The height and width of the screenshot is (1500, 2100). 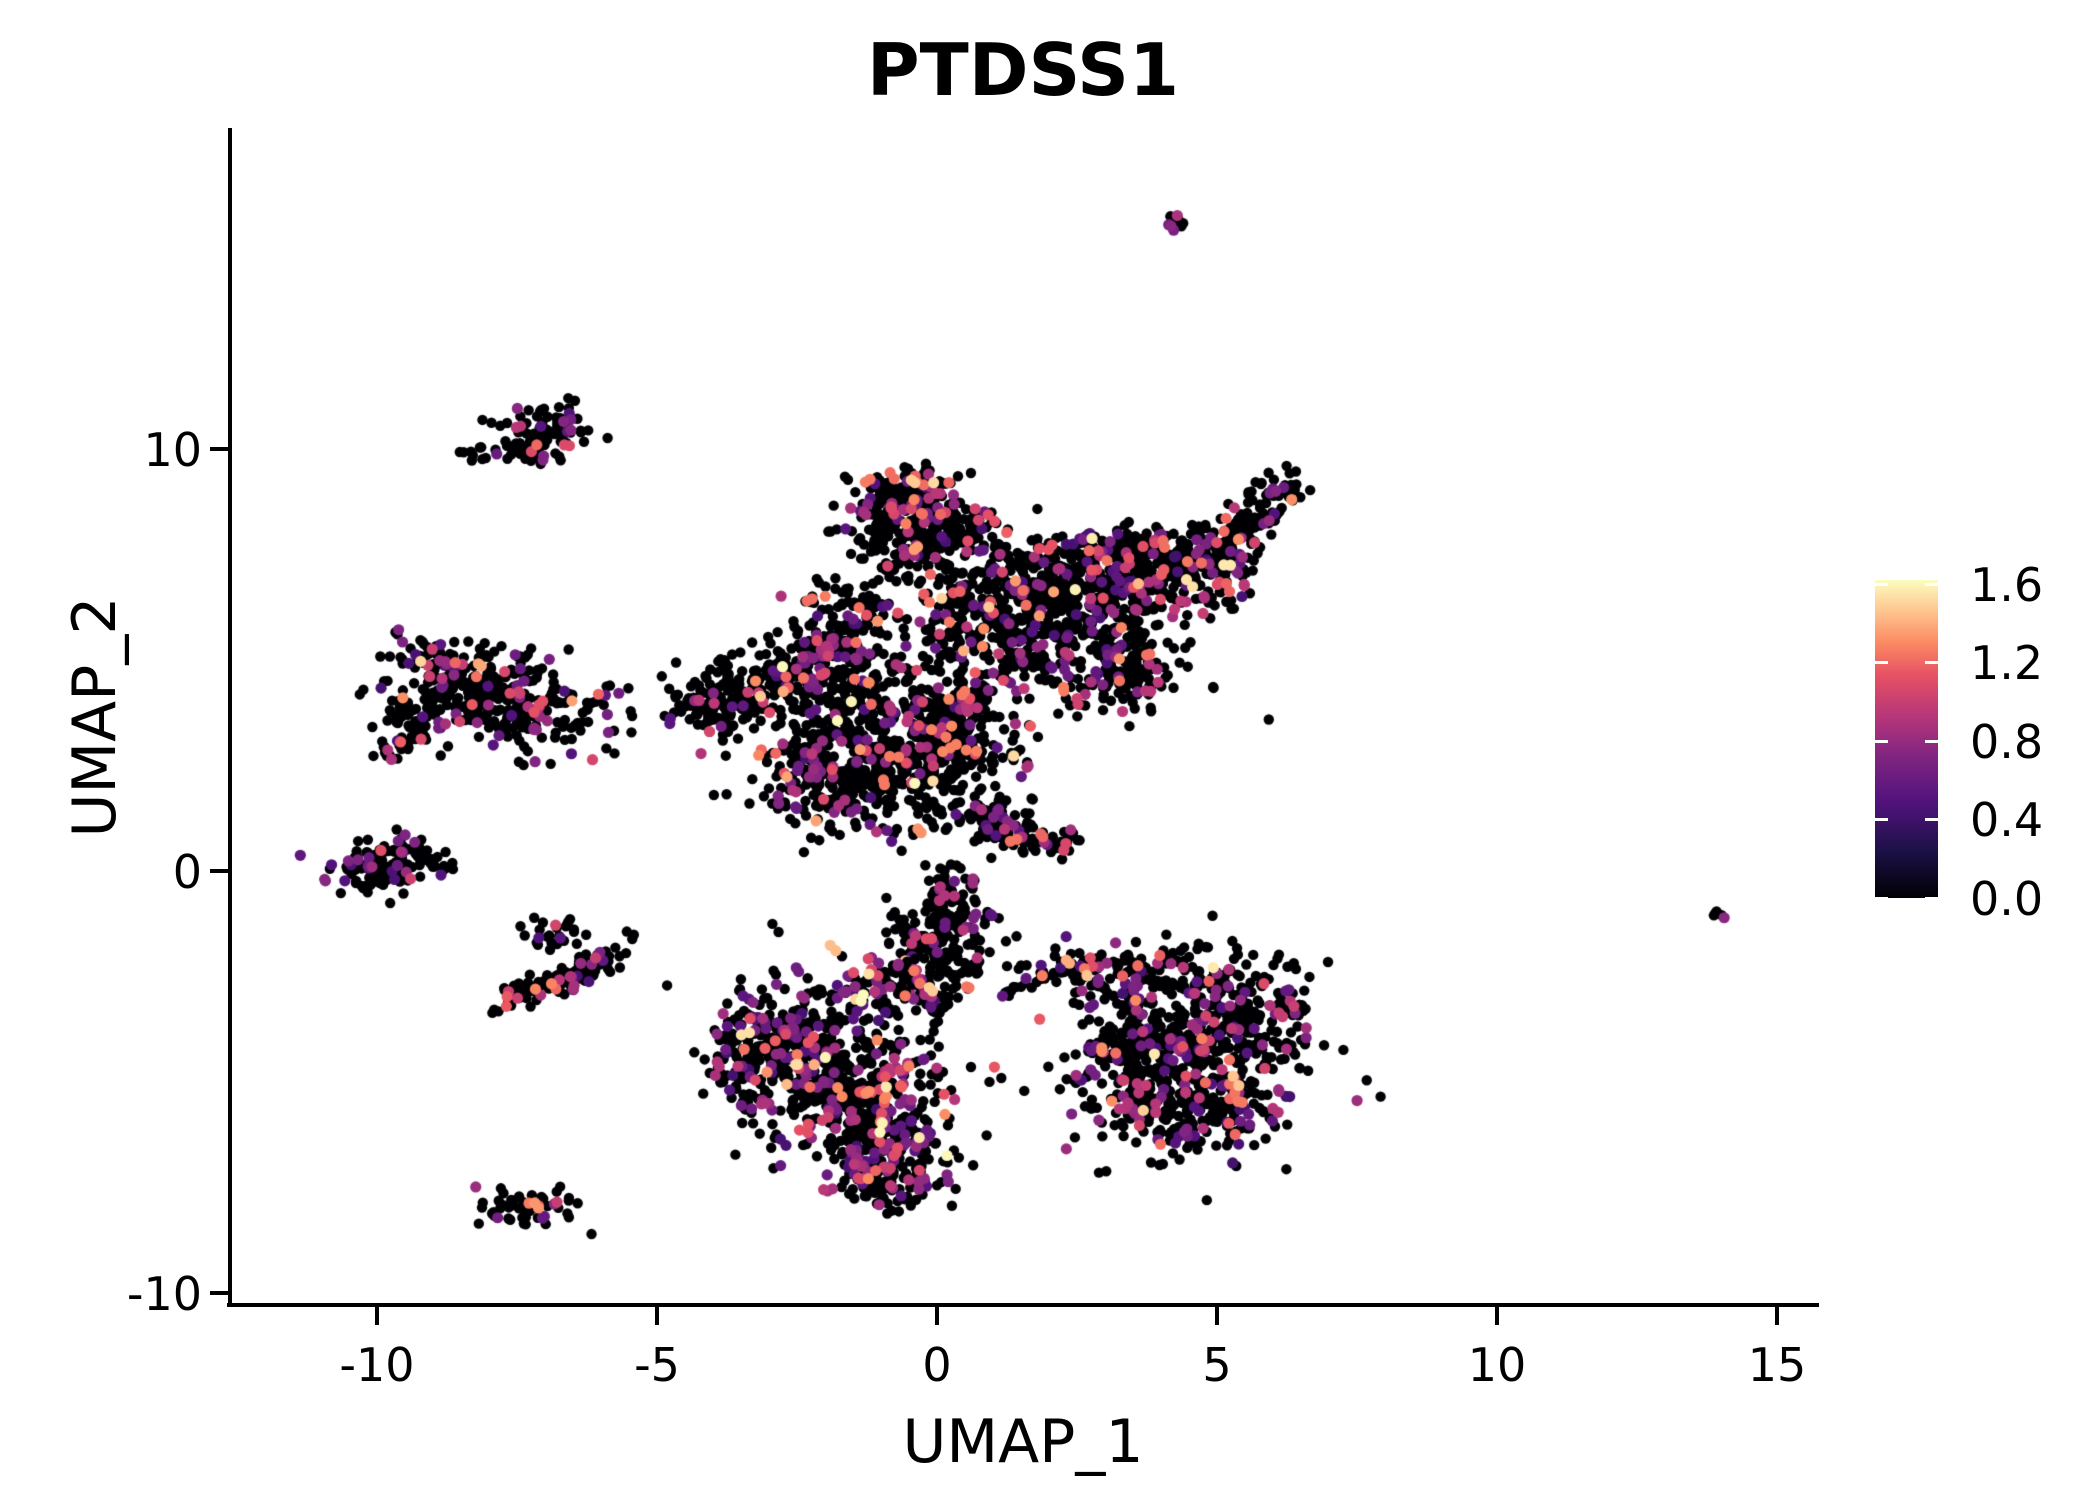 What do you see at coordinates (2007, 899) in the screenshot?
I see `colorbar-tick-label: 0.0` at bounding box center [2007, 899].